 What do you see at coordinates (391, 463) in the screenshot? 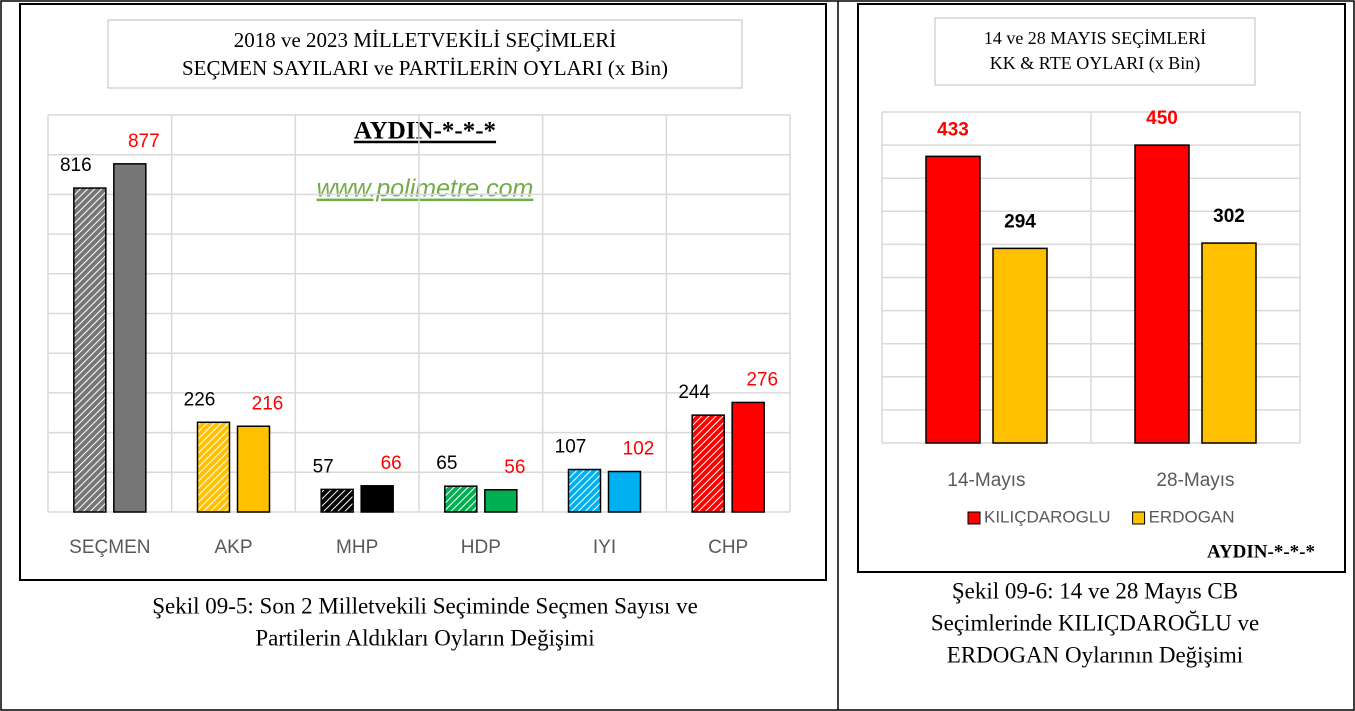
I see `data-label: 66` at bounding box center [391, 463].